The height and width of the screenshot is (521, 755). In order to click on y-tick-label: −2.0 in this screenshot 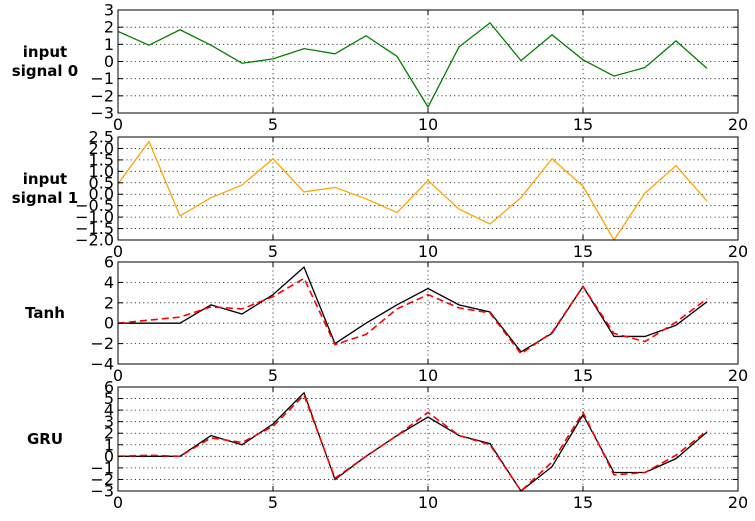, I will do `click(94, 240)`.